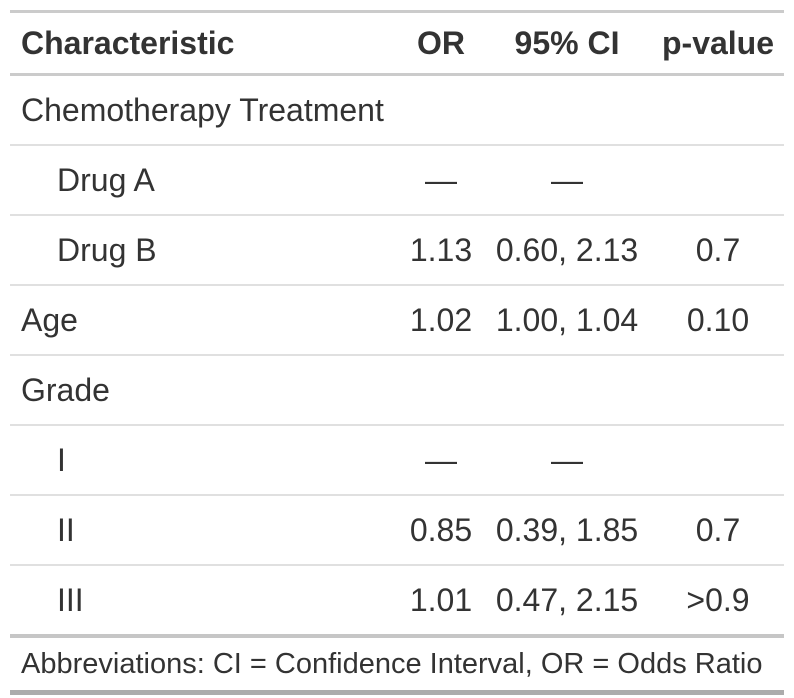 This screenshot has width=794, height=698. I want to click on cell-ci: 1.00, 1.04, so click(567, 320).